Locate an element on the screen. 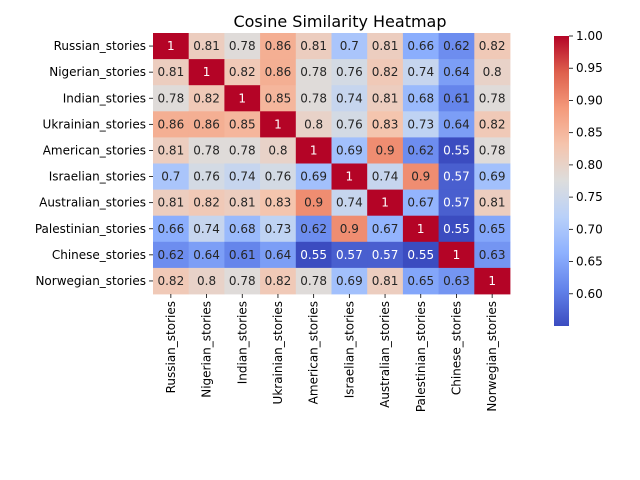 The height and width of the screenshot is (480, 640). y-tick-label: Israelian_stories is located at coordinates (97, 177).